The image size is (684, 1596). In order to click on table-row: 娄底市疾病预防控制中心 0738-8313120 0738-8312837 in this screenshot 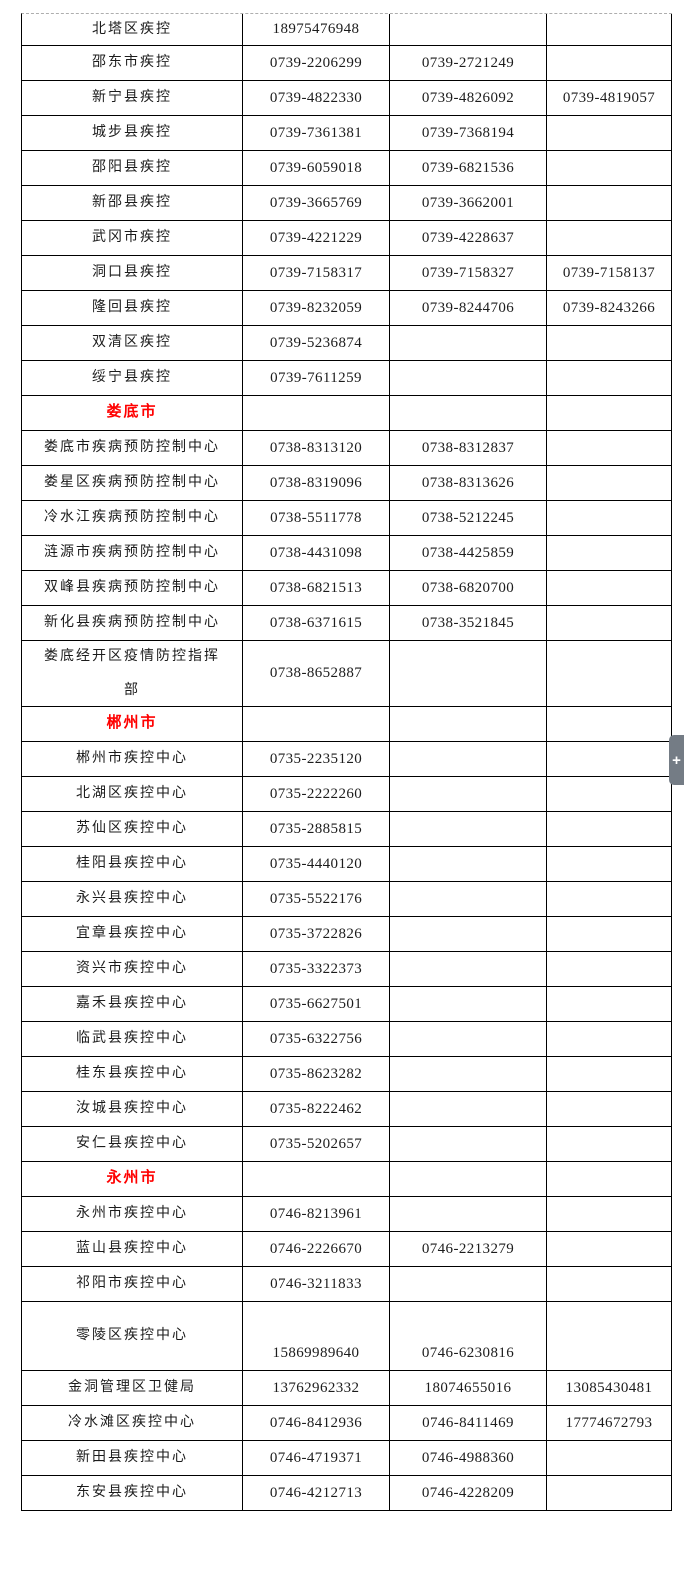, I will do `click(347, 448)`.